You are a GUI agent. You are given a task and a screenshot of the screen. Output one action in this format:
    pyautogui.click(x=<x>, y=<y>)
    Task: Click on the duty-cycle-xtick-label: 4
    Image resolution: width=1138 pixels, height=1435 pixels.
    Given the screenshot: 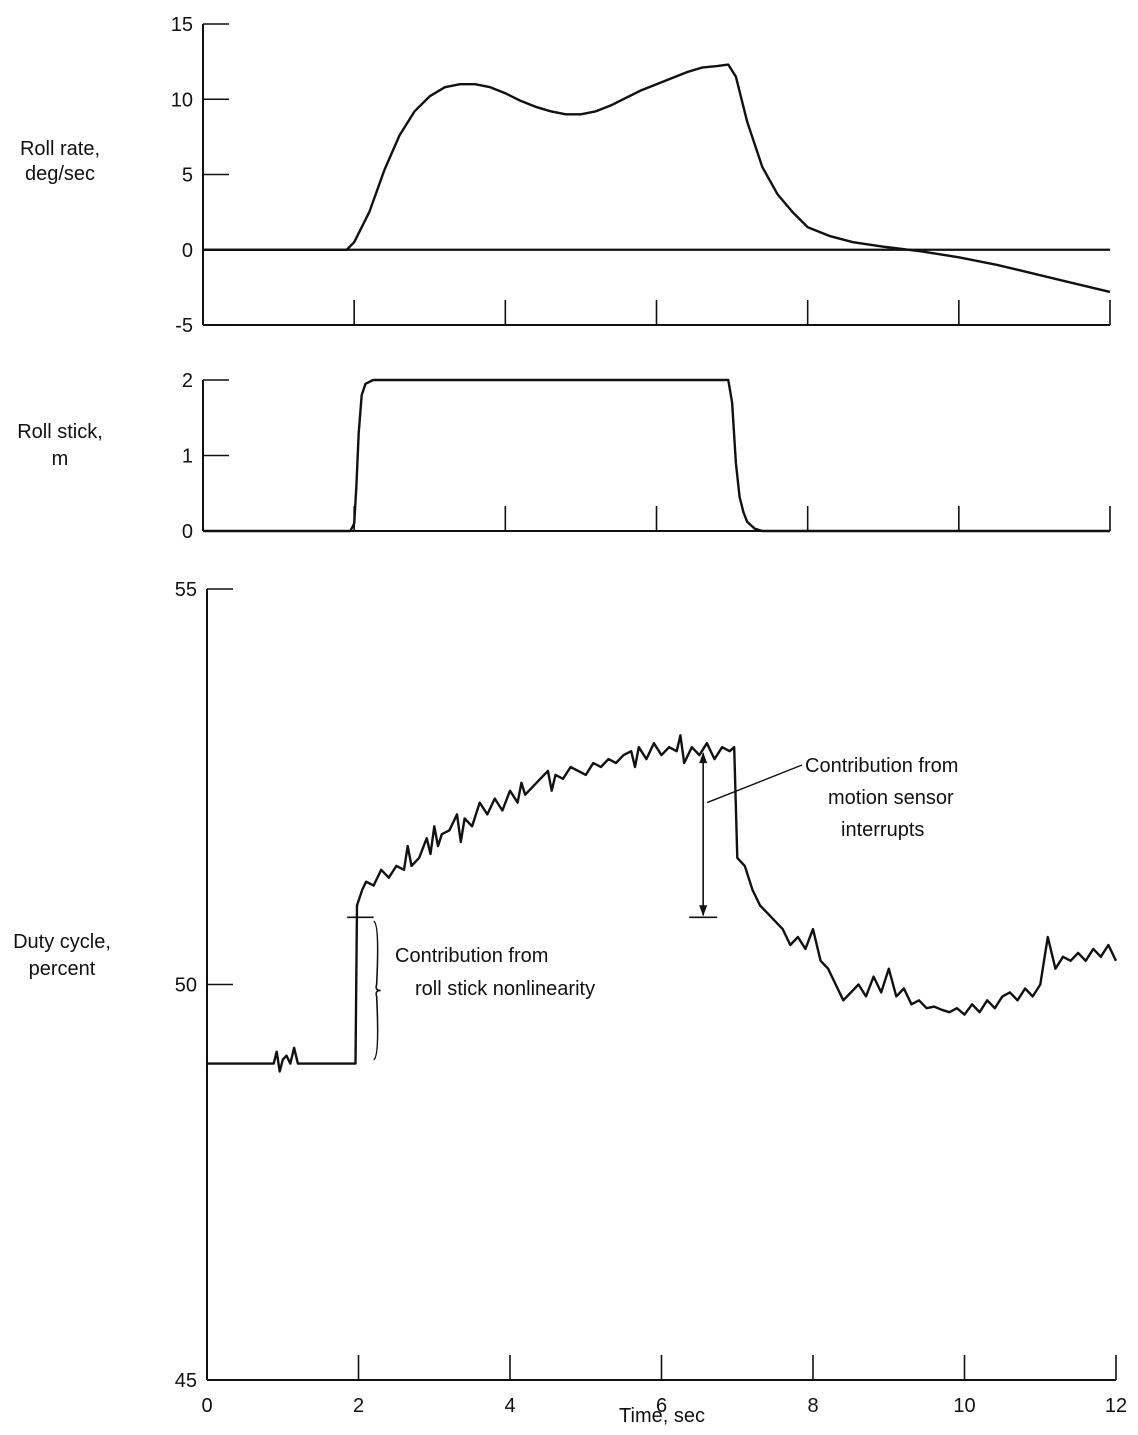 What is the action you would take?
    pyautogui.click(x=509, y=1406)
    